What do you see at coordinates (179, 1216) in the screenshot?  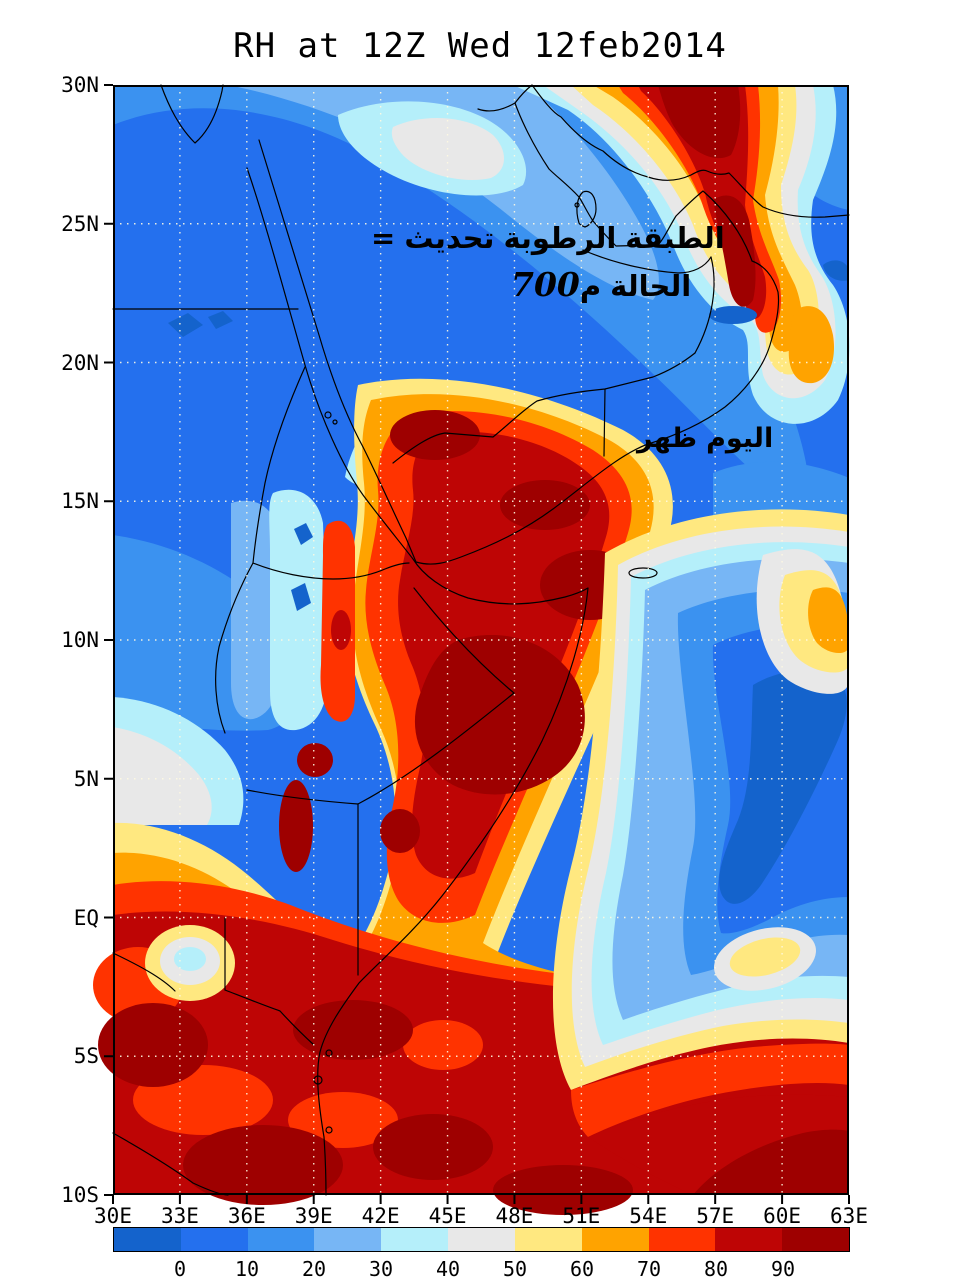 I see `lon-label-33E: 33E` at bounding box center [179, 1216].